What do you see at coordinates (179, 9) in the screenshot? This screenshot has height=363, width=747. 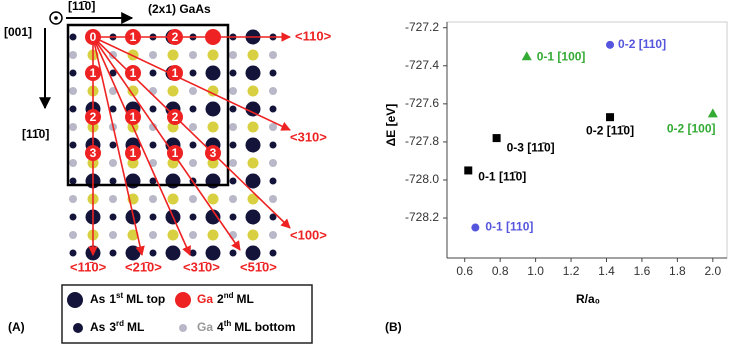 I see `diagram-title: (2x1) GaAs` at bounding box center [179, 9].